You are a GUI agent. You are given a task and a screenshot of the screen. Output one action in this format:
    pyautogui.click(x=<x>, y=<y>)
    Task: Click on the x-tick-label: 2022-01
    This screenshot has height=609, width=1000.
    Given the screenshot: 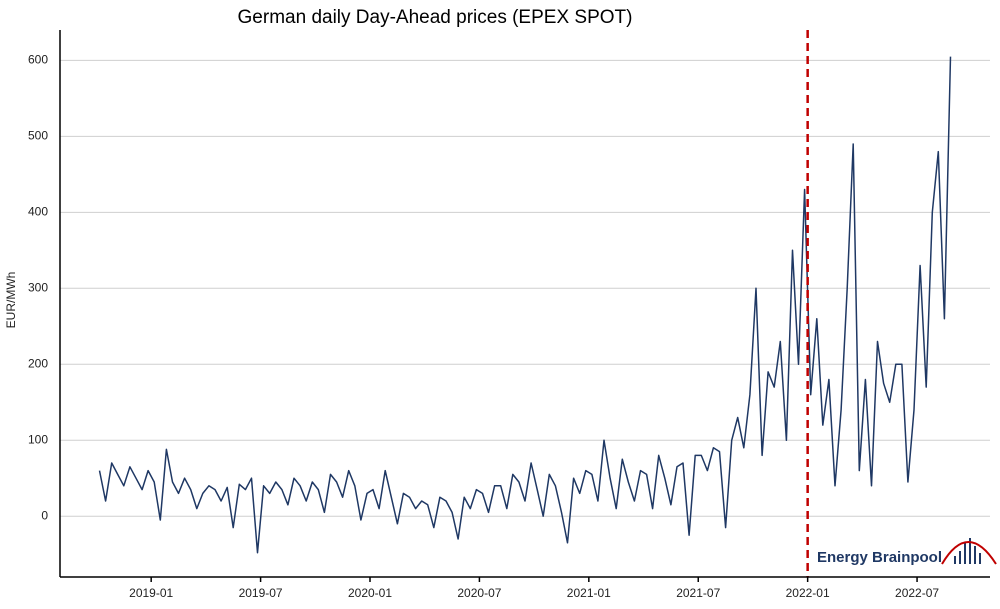 What is the action you would take?
    pyautogui.click(x=808, y=593)
    